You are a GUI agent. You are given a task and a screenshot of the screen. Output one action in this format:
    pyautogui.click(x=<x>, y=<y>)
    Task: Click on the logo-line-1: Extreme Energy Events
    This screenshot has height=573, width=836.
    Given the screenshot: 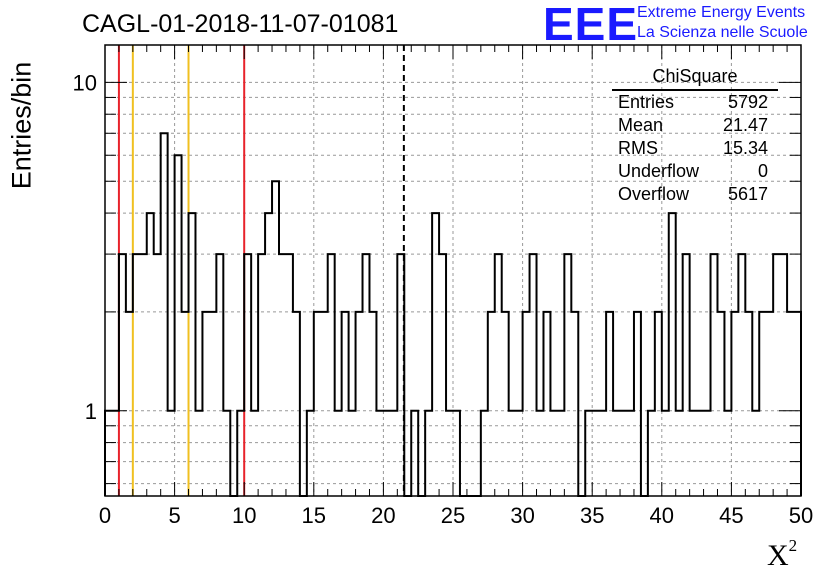 What is the action you would take?
    pyautogui.click(x=721, y=12)
    